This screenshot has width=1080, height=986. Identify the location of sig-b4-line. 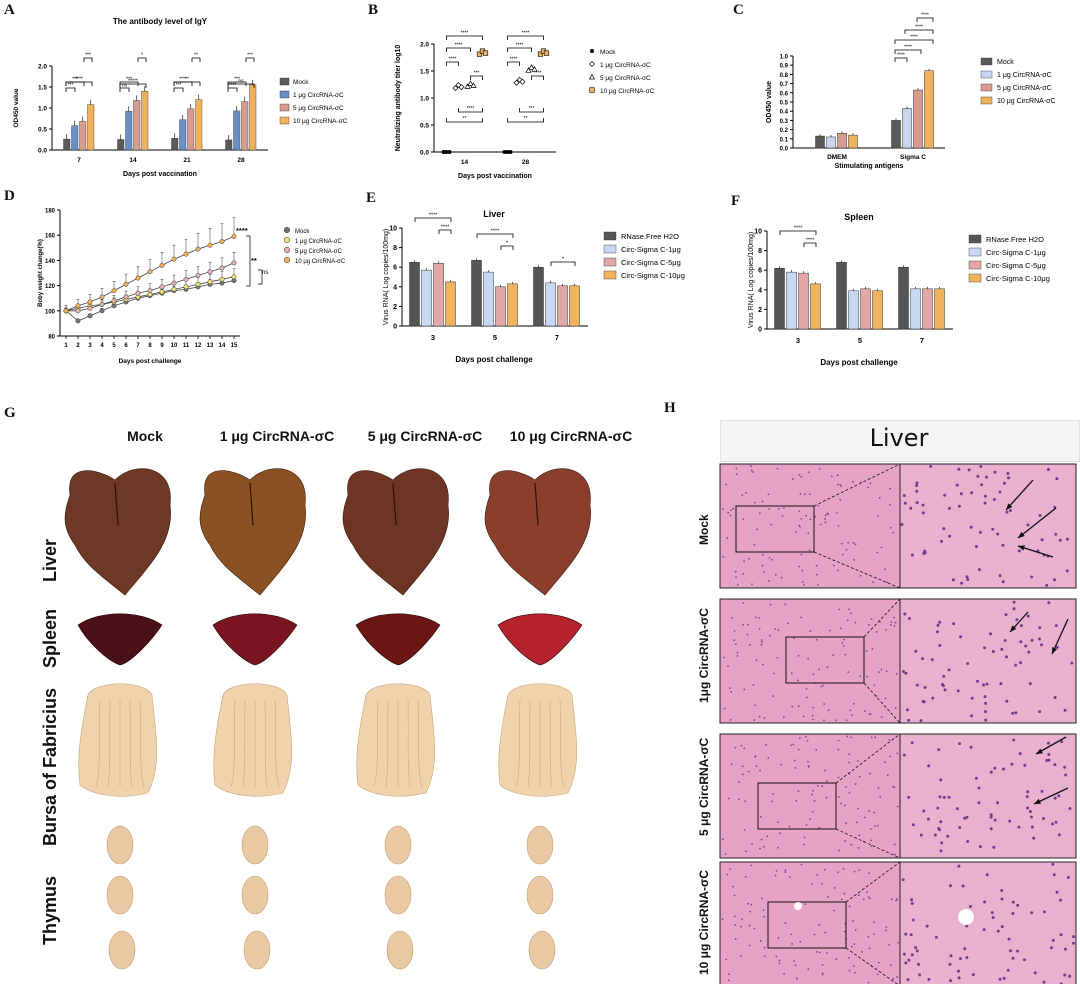
(537, 77).